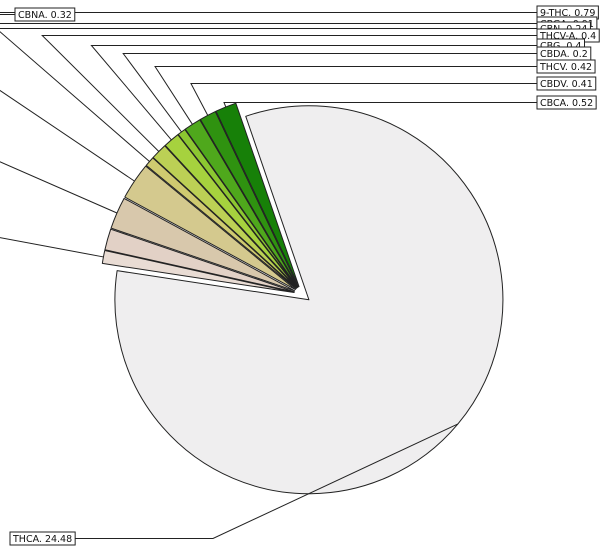 The height and width of the screenshot is (547, 601). Describe the element at coordinates (363, 99) in the screenshot. I see `leader-line-cbdv` at that location.